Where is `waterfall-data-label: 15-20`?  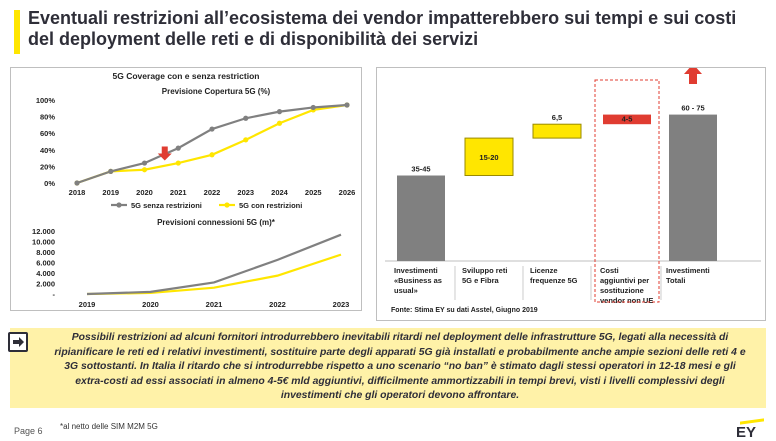
waterfall-data-label: 15-20 is located at coordinates (488, 157).